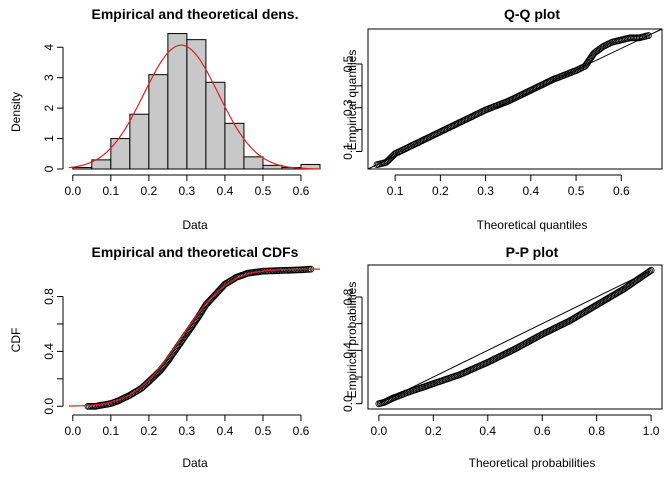  Describe the element at coordinates (532, 225) in the screenshot. I see `qq-xlabel: Theoretical quantiles` at that location.